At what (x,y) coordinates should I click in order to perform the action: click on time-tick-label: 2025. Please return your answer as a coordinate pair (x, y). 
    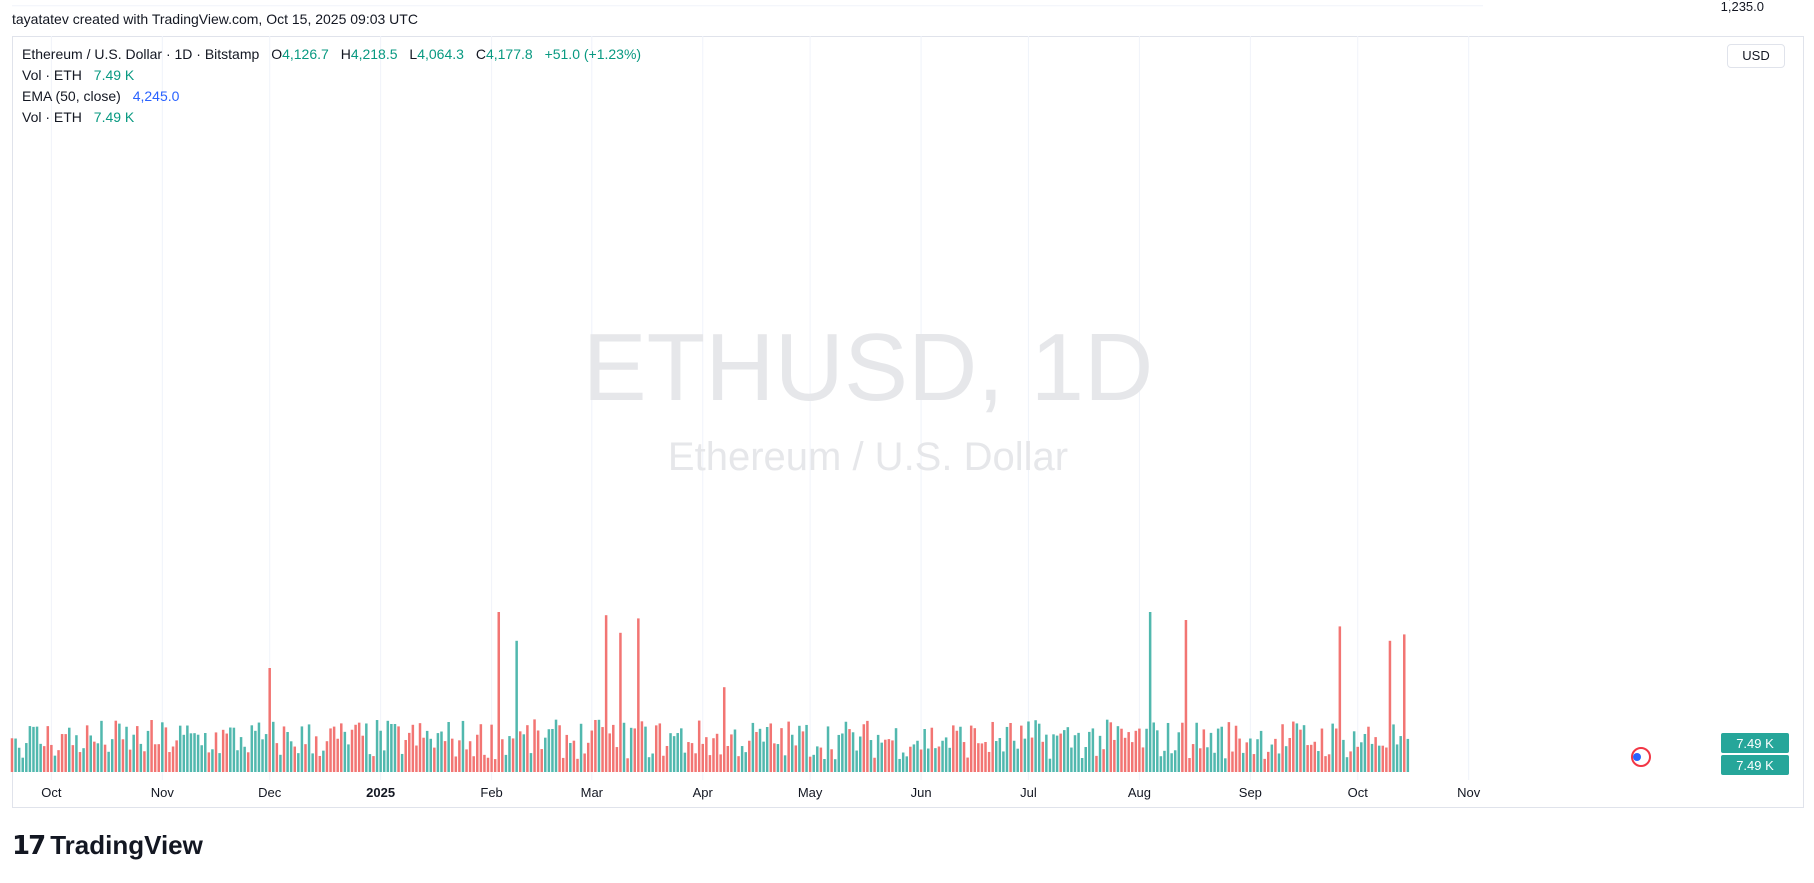
    Looking at the image, I should click on (380, 792).